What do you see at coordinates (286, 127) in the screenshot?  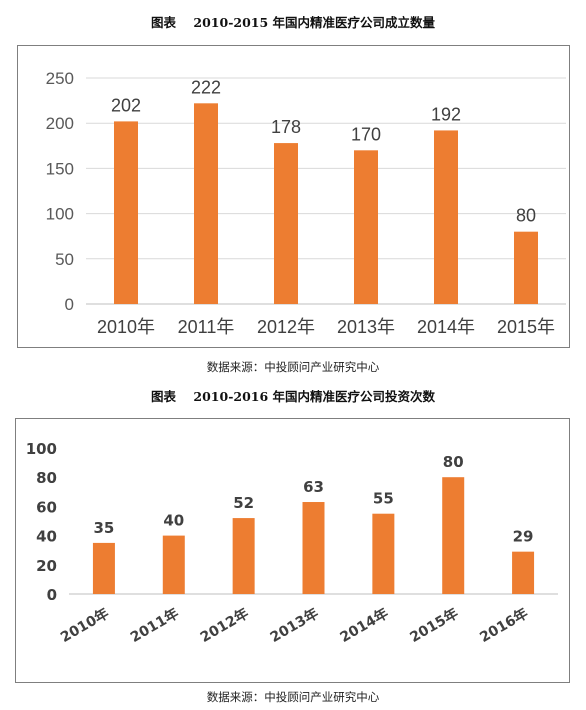 I see `chart1-data-label: 178` at bounding box center [286, 127].